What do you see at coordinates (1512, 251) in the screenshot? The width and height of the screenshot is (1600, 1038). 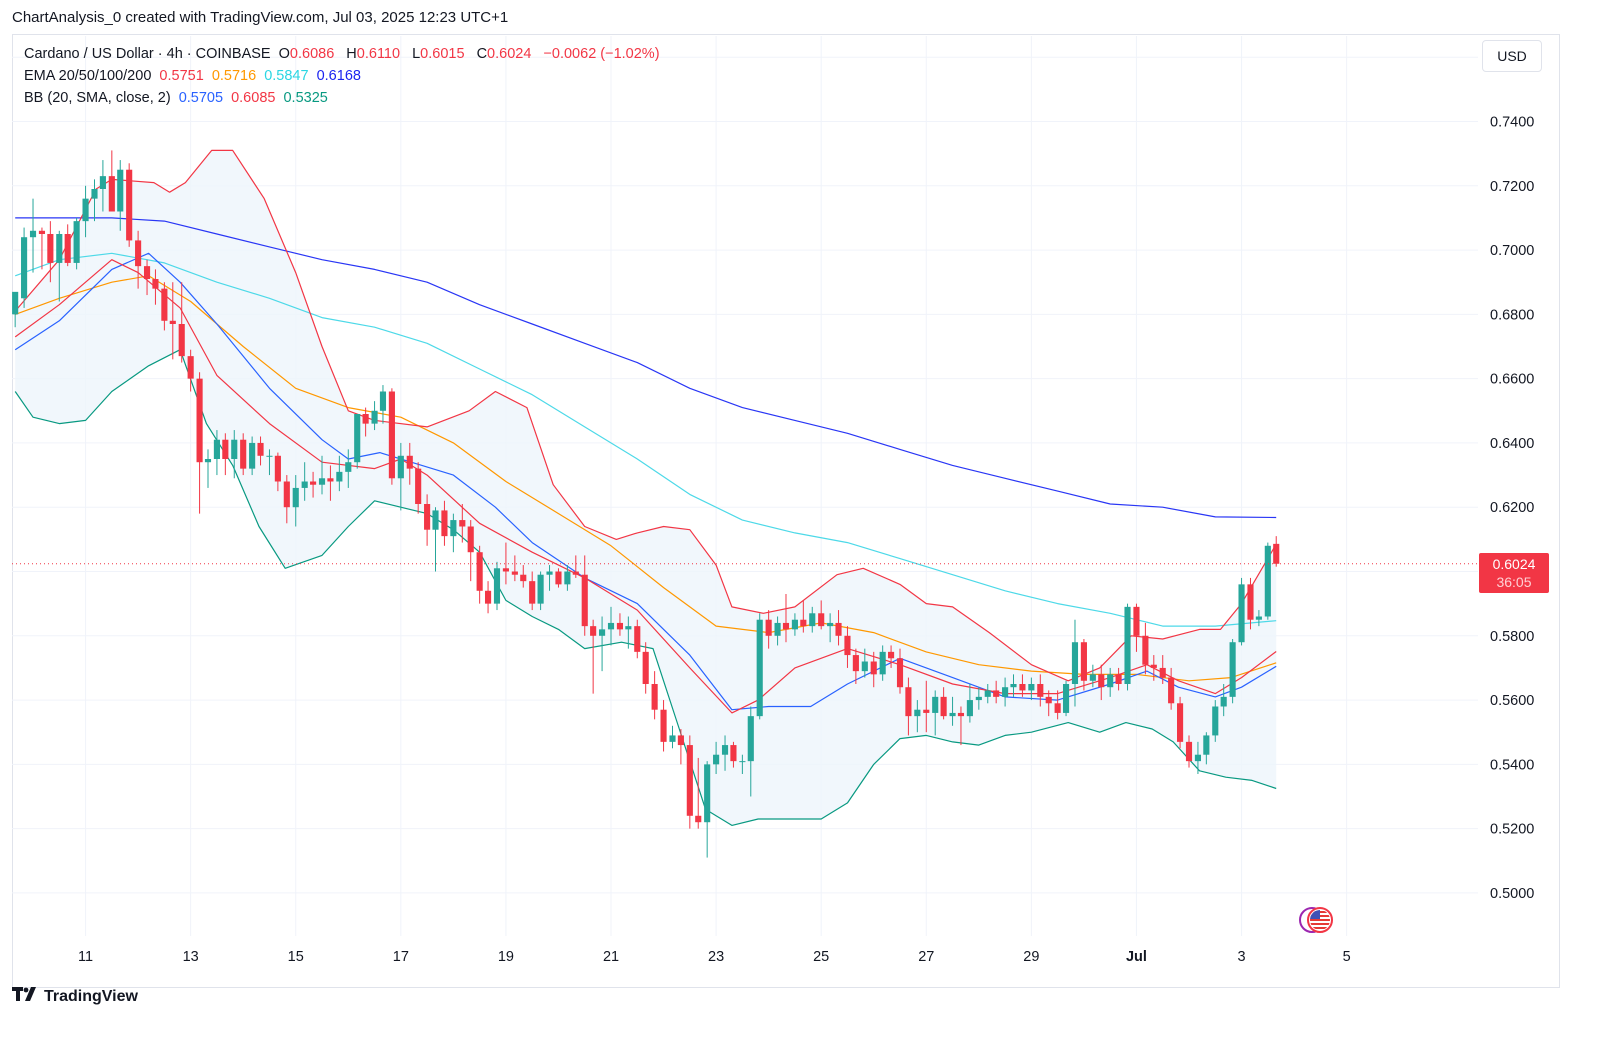 I see `price-tick-label: 0.7000` at bounding box center [1512, 251].